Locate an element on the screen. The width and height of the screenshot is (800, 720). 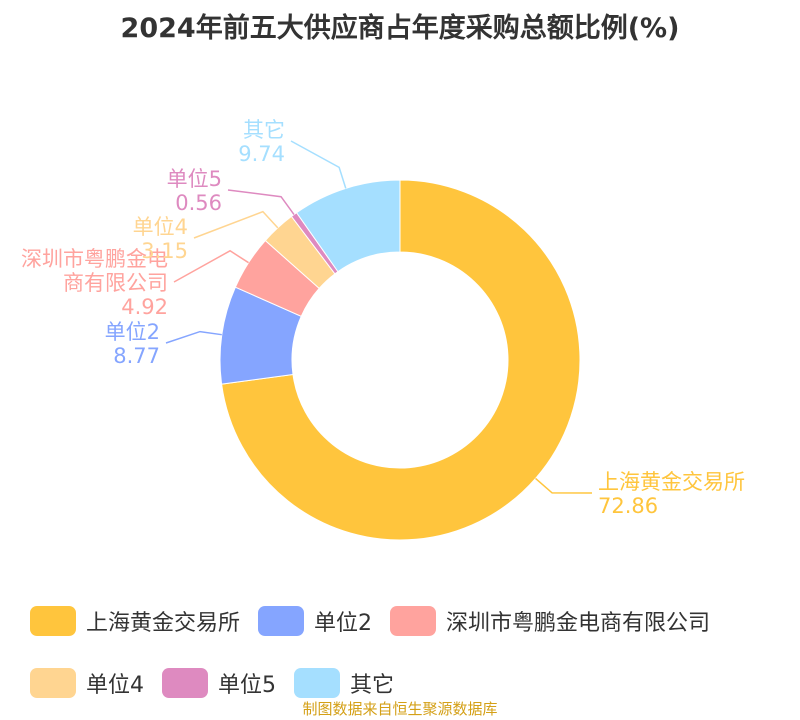
slice-label-6: 其它 is located at coordinates (264, 130).